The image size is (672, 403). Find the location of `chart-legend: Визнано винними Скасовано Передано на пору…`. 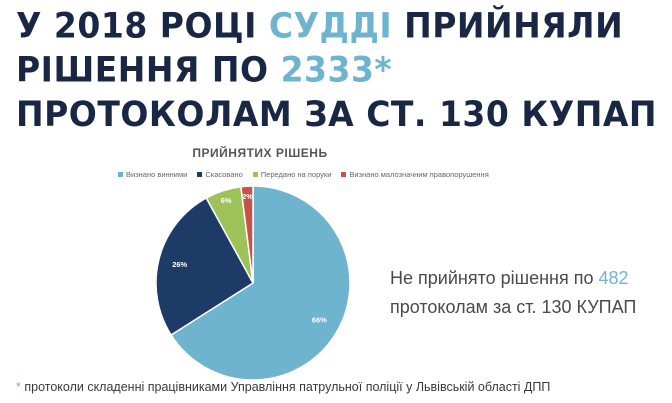

chart-legend: Визнано винними Скасовано Передано на пору… is located at coordinates (303, 174).